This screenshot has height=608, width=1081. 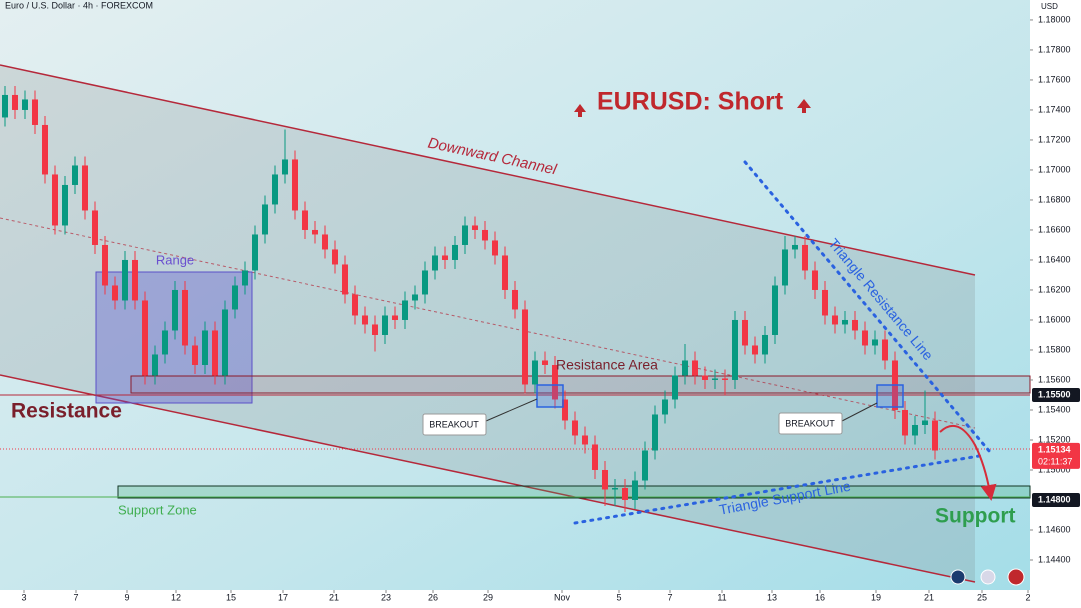 What do you see at coordinates (1049, 6) in the screenshot?
I see `currency: USD` at bounding box center [1049, 6].